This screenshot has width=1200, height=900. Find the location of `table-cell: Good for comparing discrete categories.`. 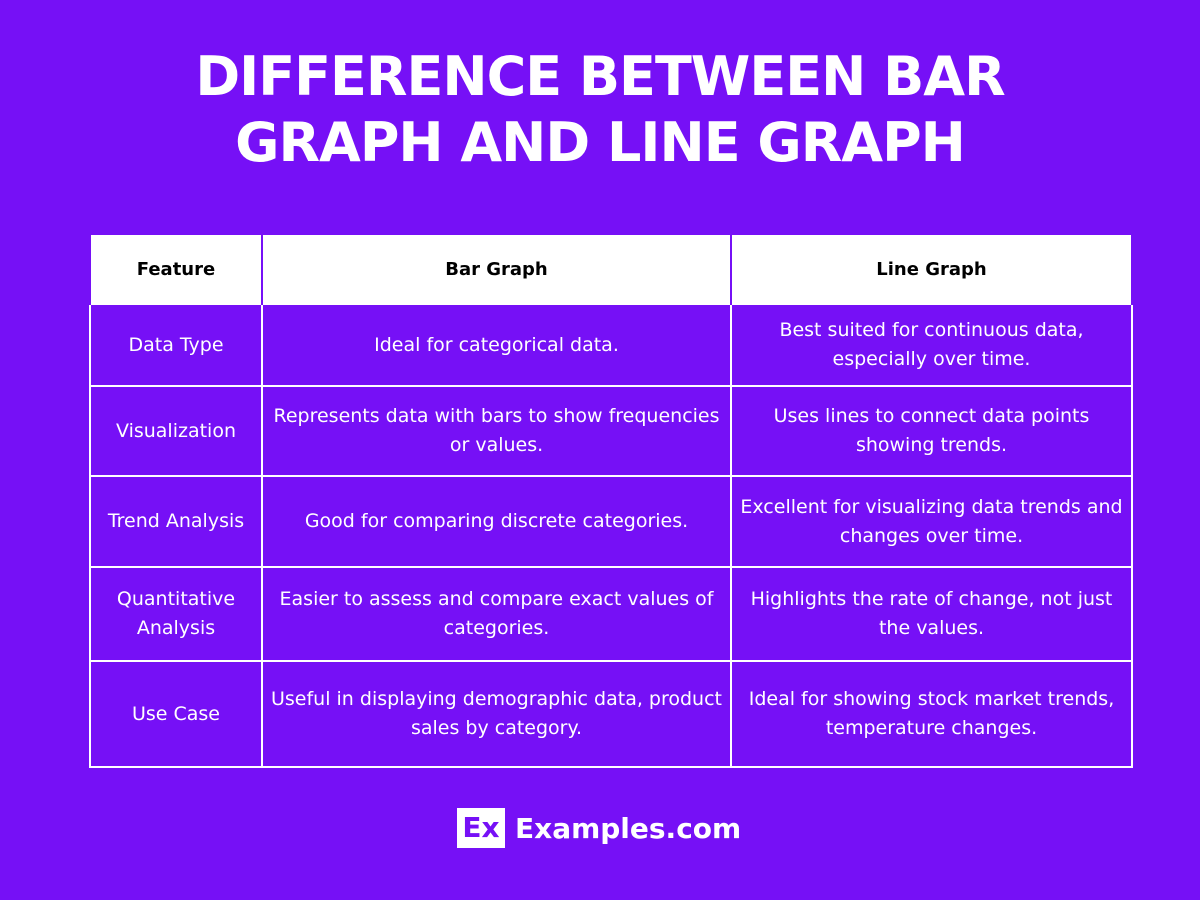

table-cell: Good for comparing discrete categories. is located at coordinates (496, 521).